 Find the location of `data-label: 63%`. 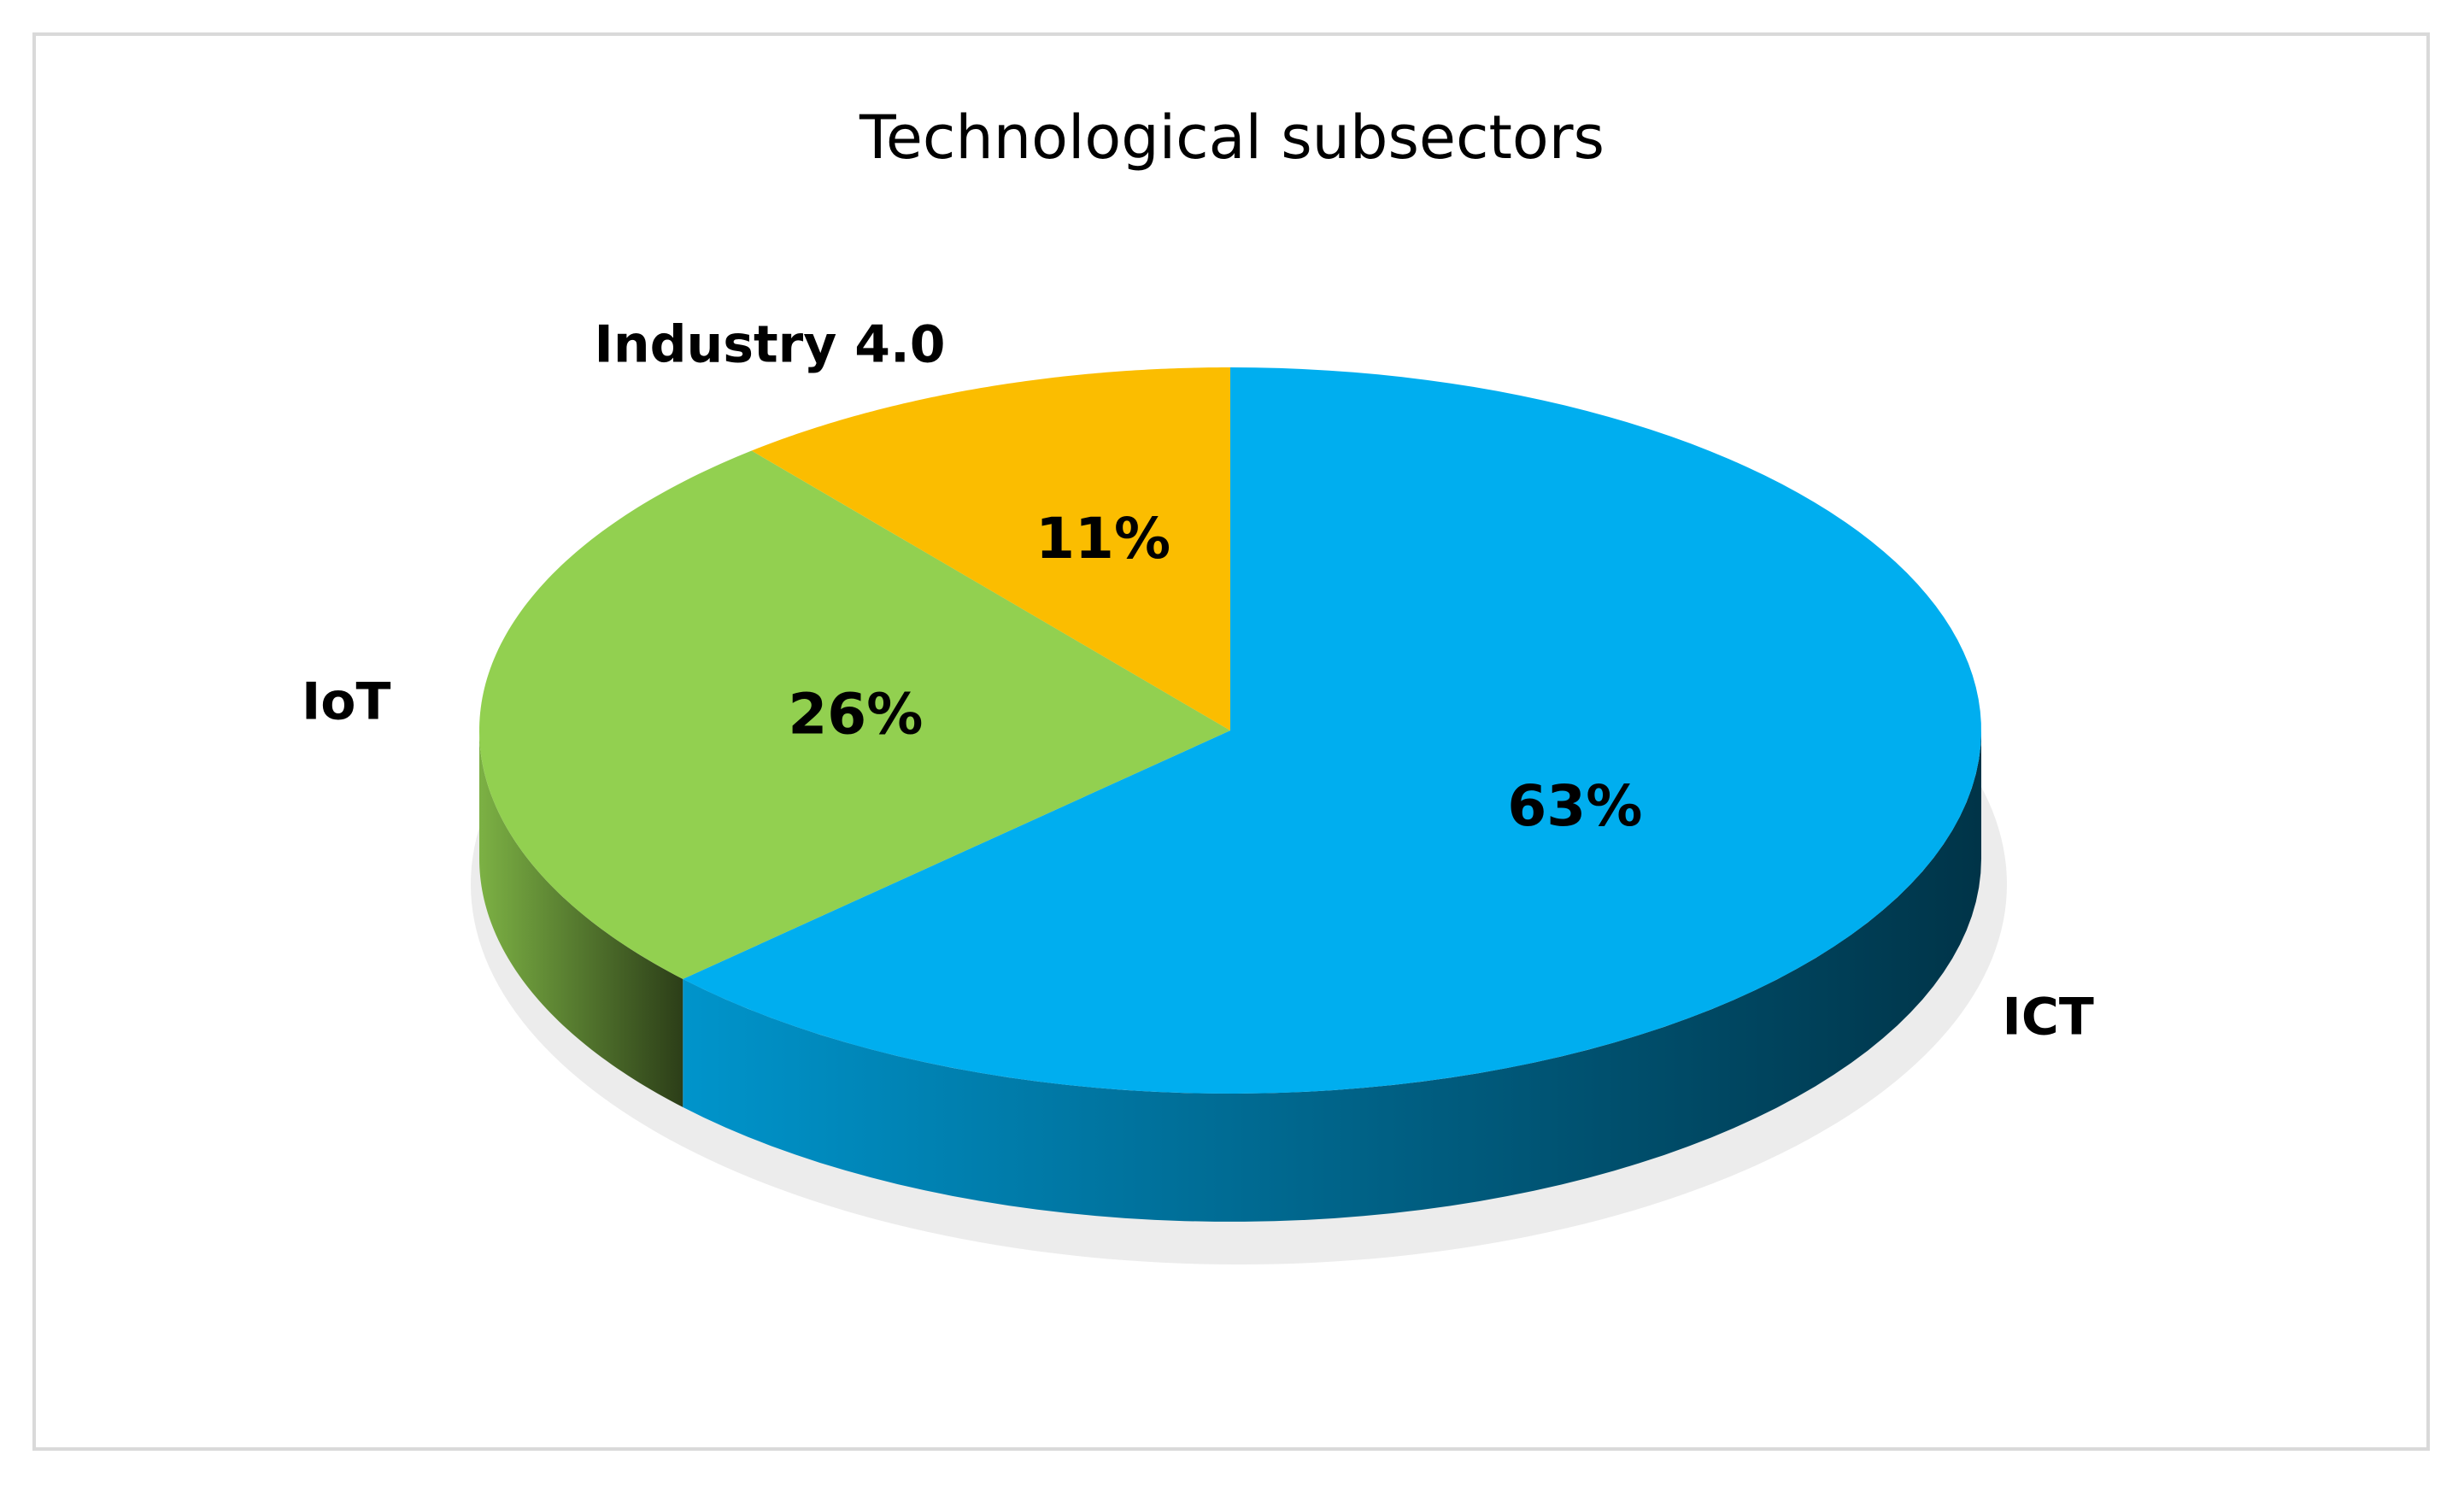

data-label: 63% is located at coordinates (1574, 806).